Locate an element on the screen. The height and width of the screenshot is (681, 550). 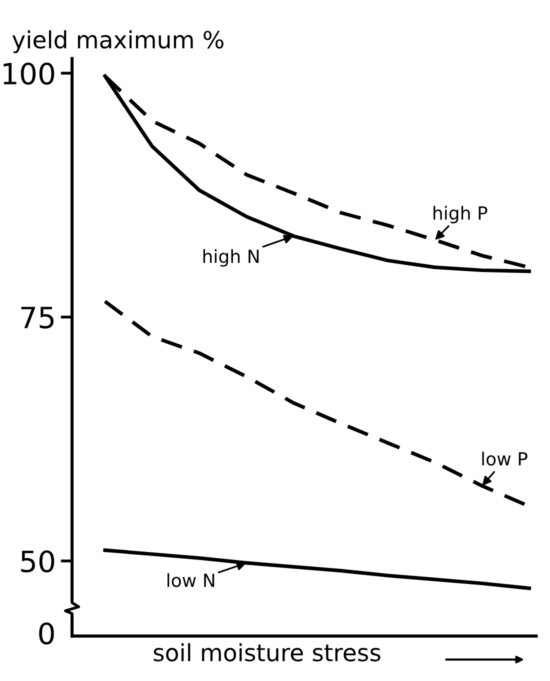
series-label: low P is located at coordinates (505, 459).